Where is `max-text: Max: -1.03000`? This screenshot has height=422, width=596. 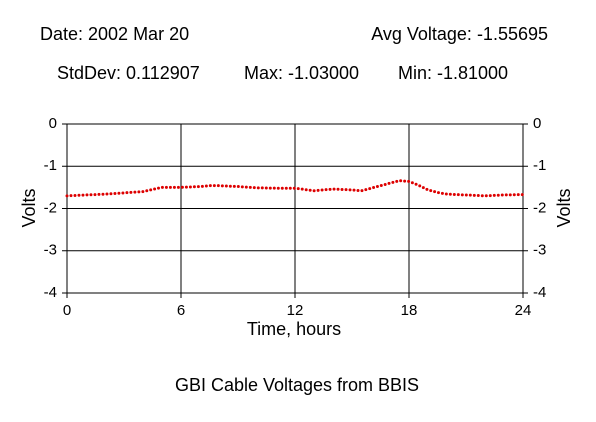 max-text: Max: -1.03000 is located at coordinates (301, 73).